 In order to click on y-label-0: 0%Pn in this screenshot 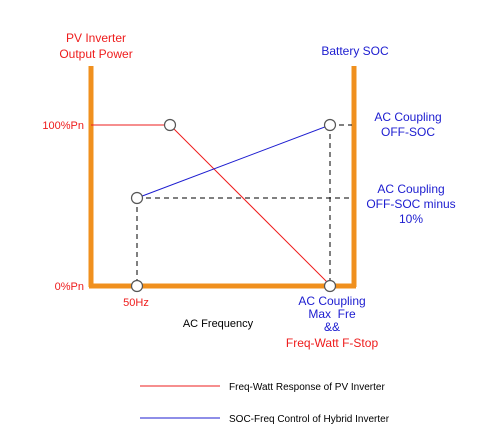, I will do `click(69, 287)`.